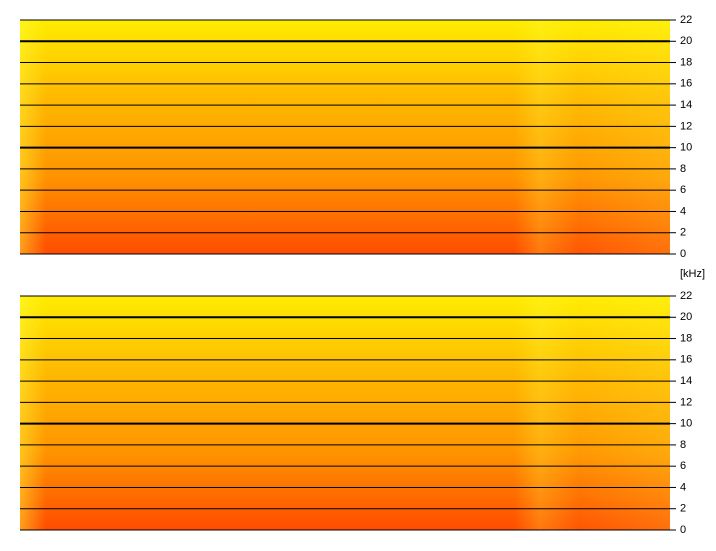 Image resolution: width=716 pixels, height=551 pixels. Describe the element at coordinates (692, 274) in the screenshot. I see `y-axis-unit: [kHz]` at that location.